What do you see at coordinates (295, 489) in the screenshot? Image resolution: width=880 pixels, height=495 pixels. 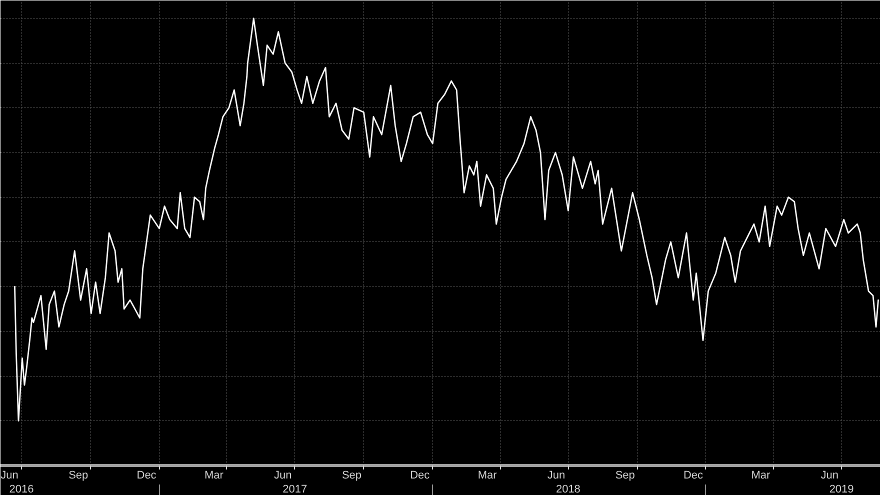 I see `x2-tick-label: 2017` at bounding box center [295, 489].